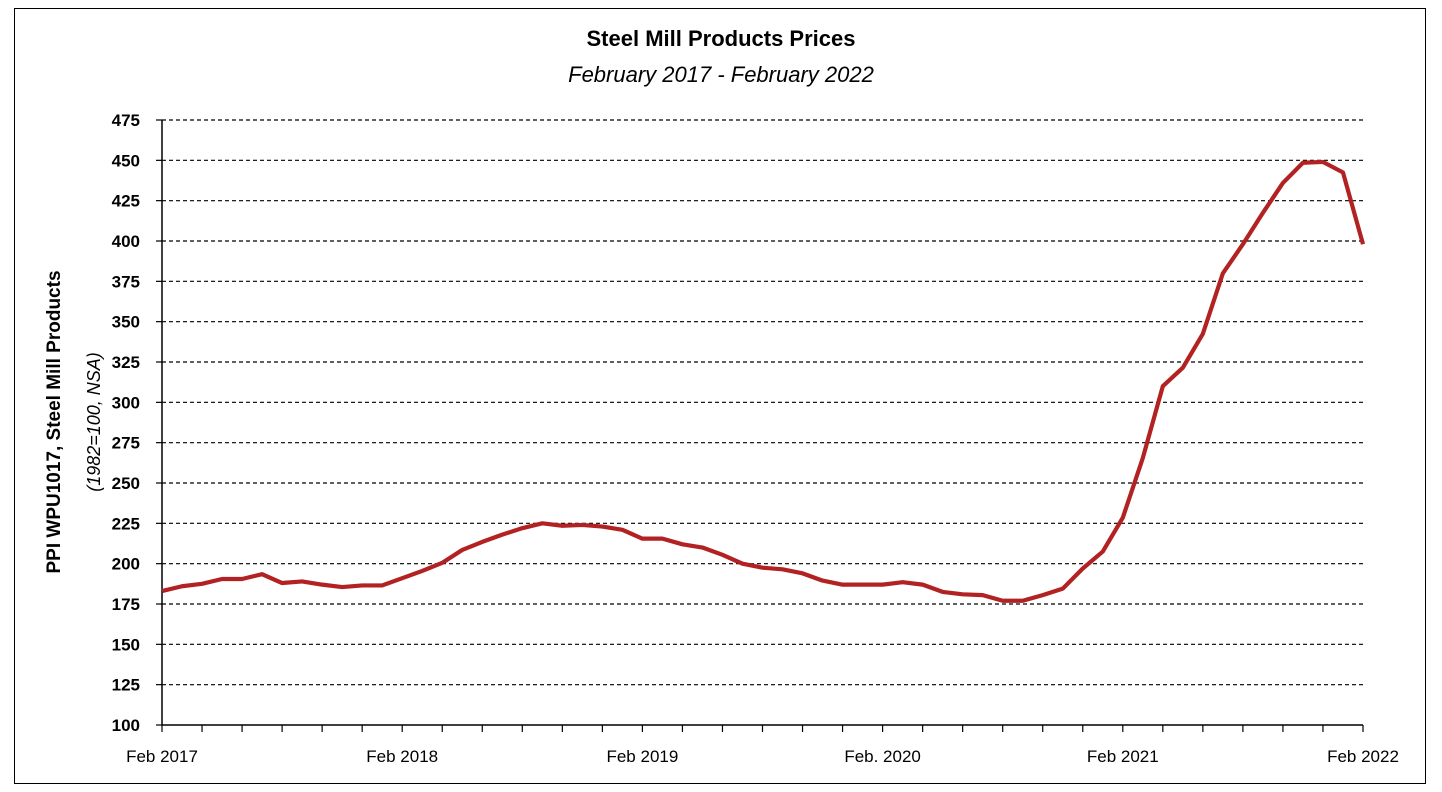 The height and width of the screenshot is (792, 1442). I want to click on y-axis-label: PPI WPU1017, Steel Mill Products, so click(54, 421).